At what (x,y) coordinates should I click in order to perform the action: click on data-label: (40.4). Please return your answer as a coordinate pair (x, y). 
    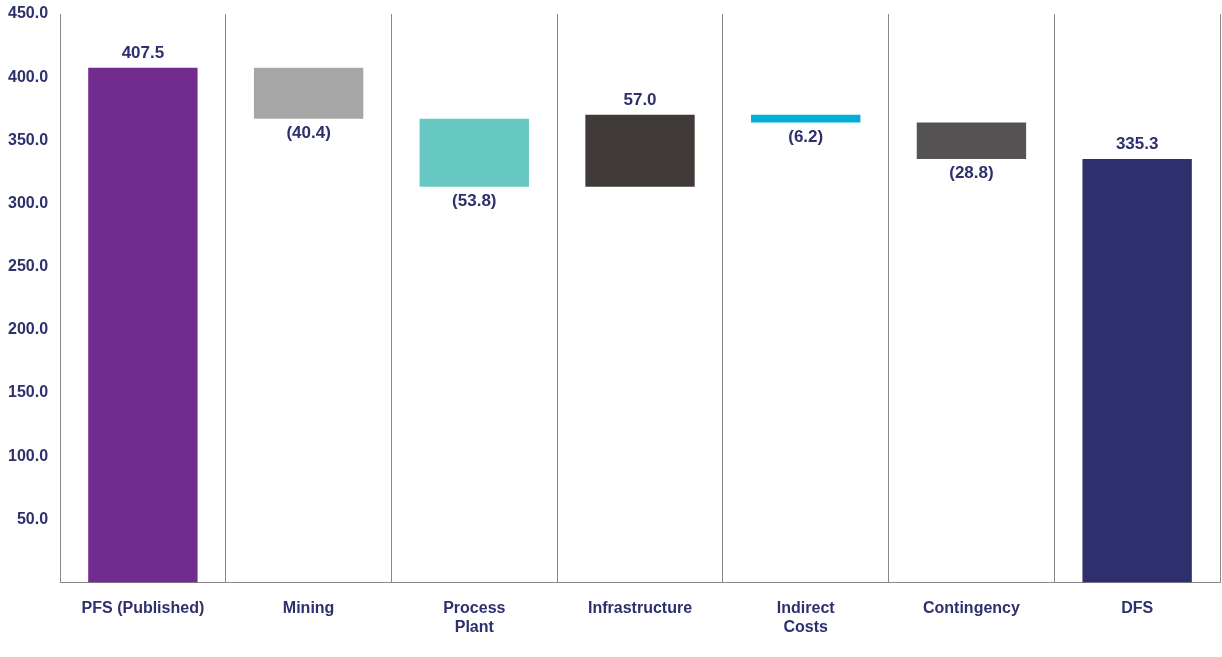
    Looking at the image, I should click on (308, 132).